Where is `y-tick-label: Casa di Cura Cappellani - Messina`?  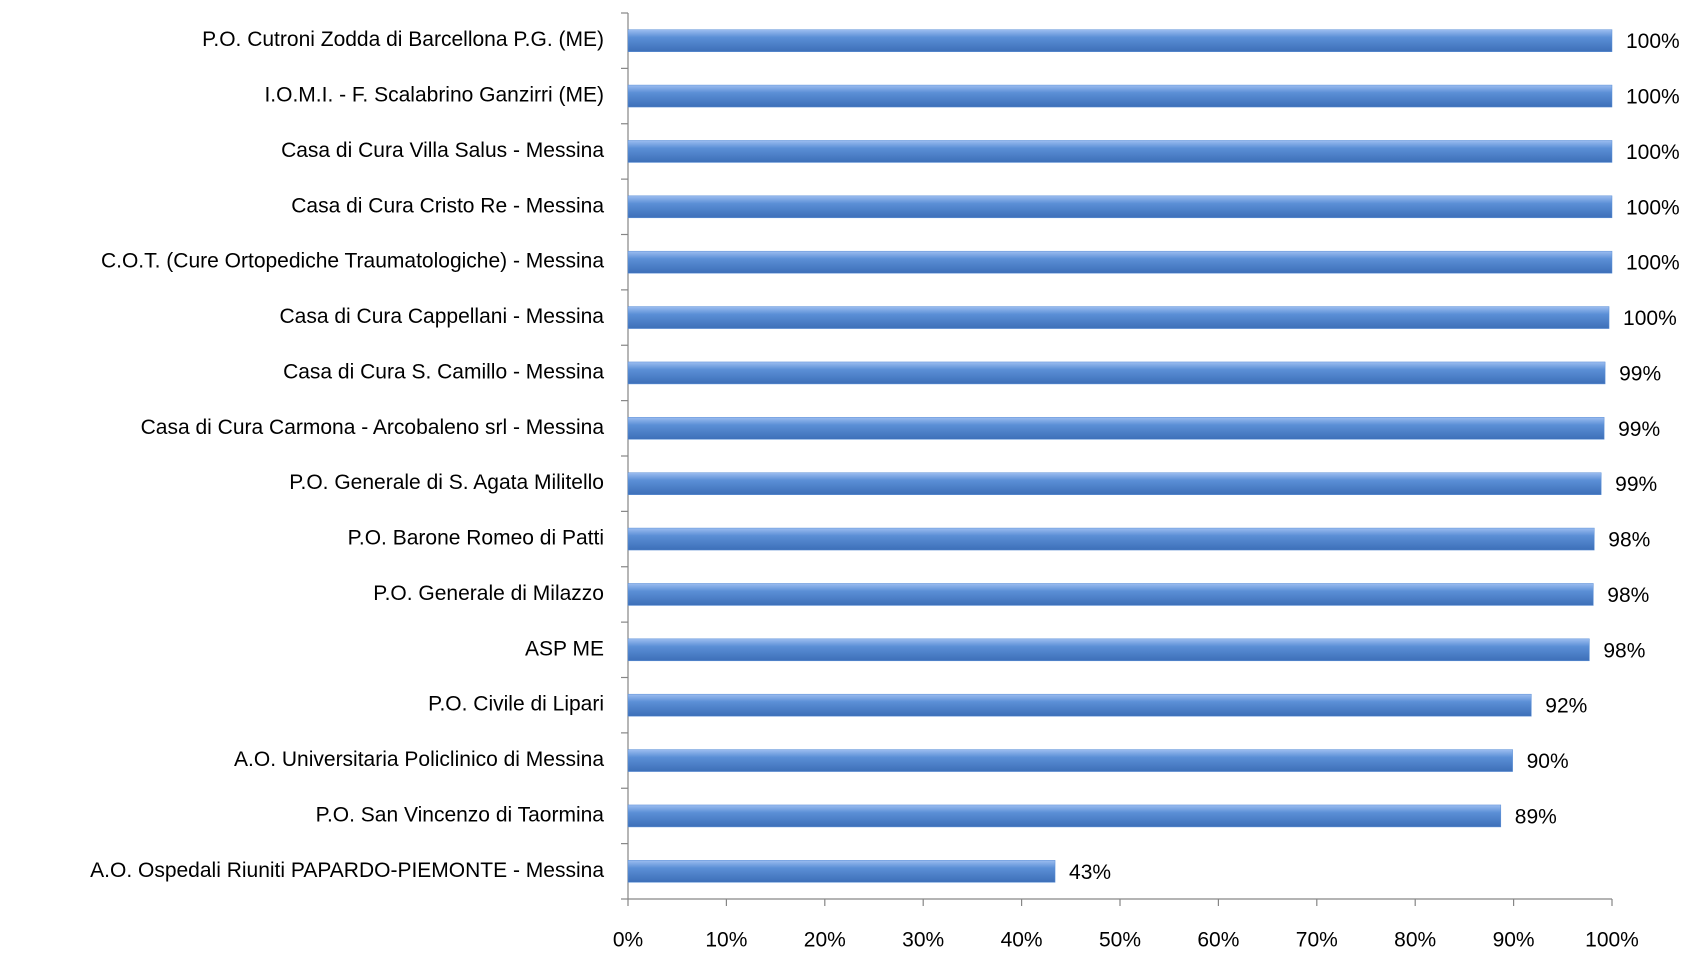
y-tick-label: Casa di Cura Cappellani - Messina is located at coordinates (442, 316).